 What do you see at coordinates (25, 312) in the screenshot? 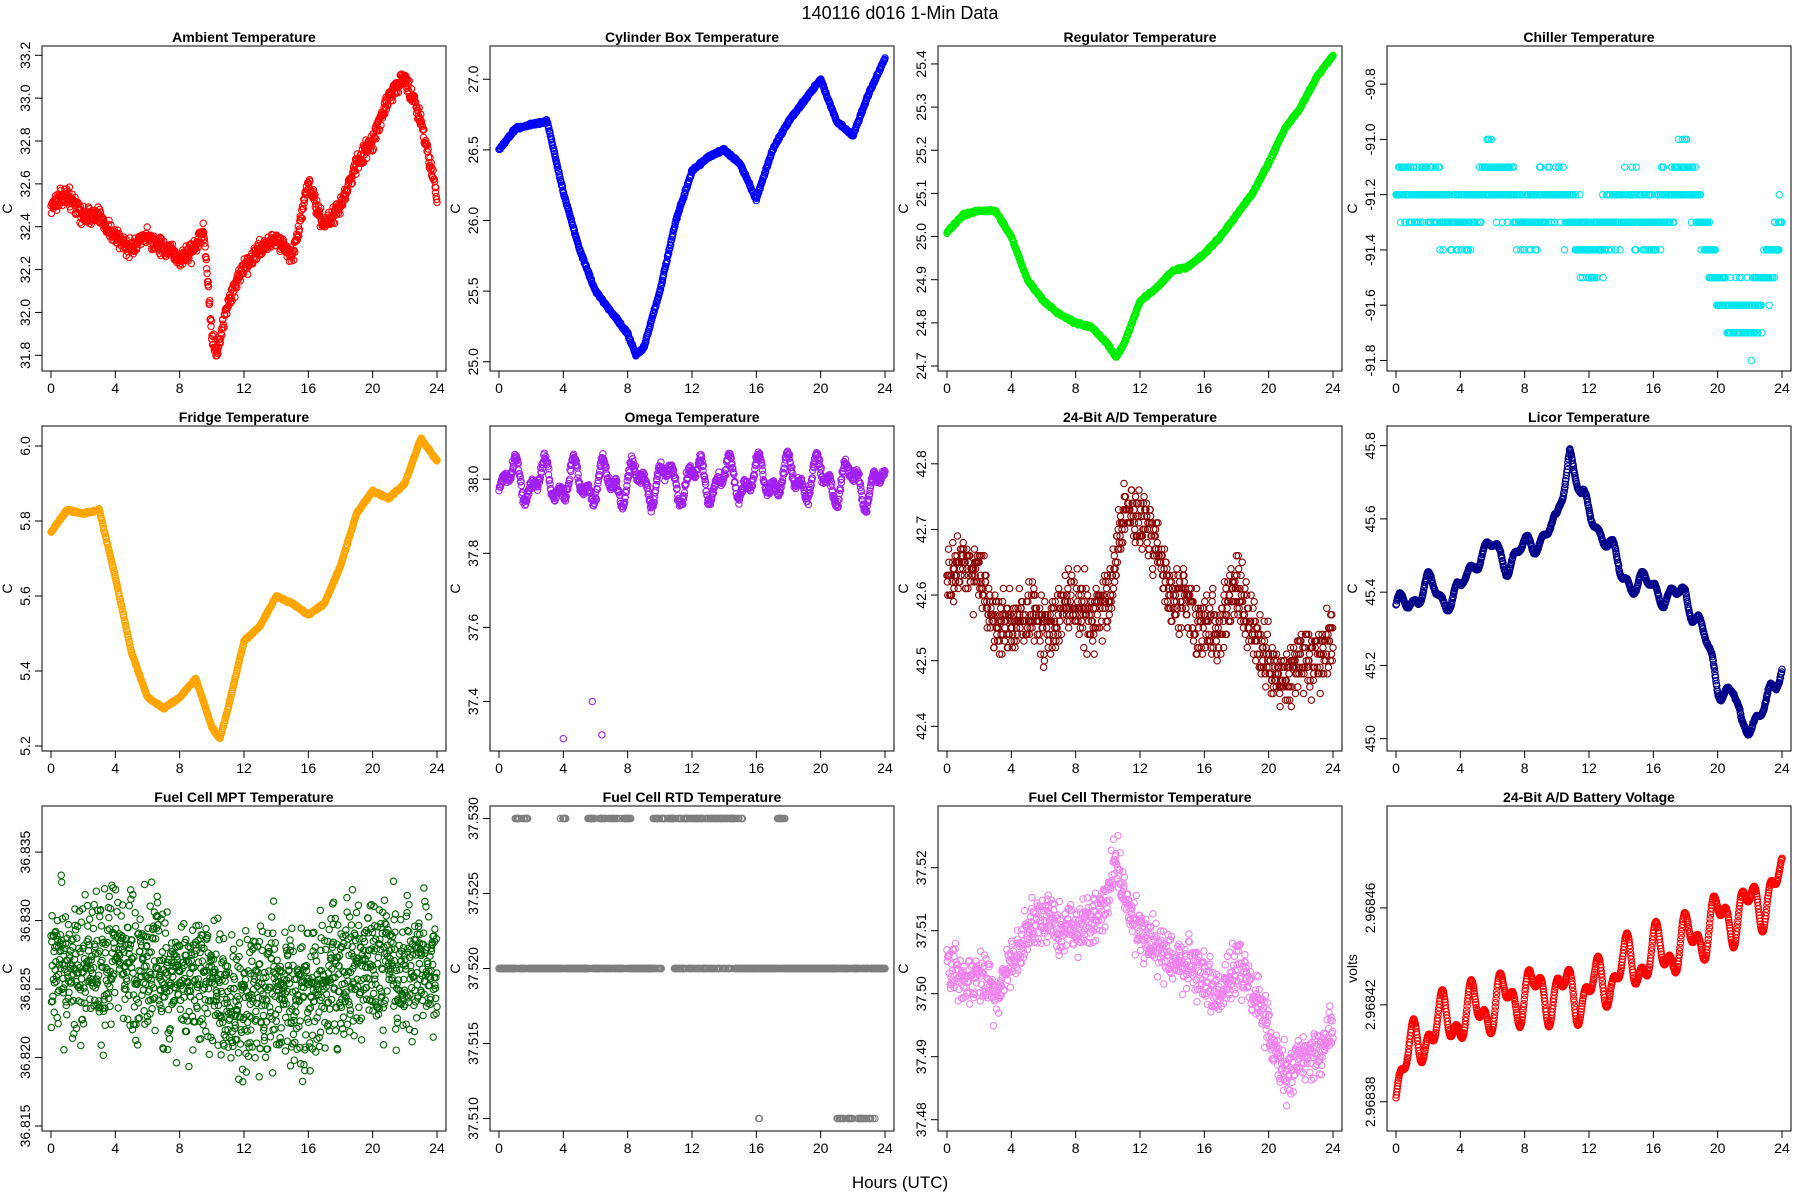
I see `y-tick-label: 32.0` at bounding box center [25, 312].